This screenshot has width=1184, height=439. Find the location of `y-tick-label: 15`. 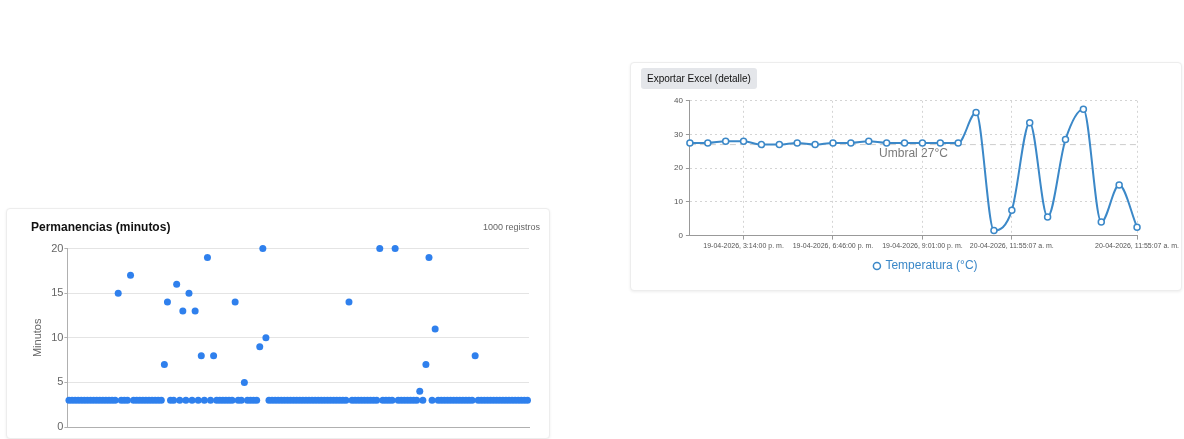

y-tick-label: 15 is located at coordinates (57, 292).